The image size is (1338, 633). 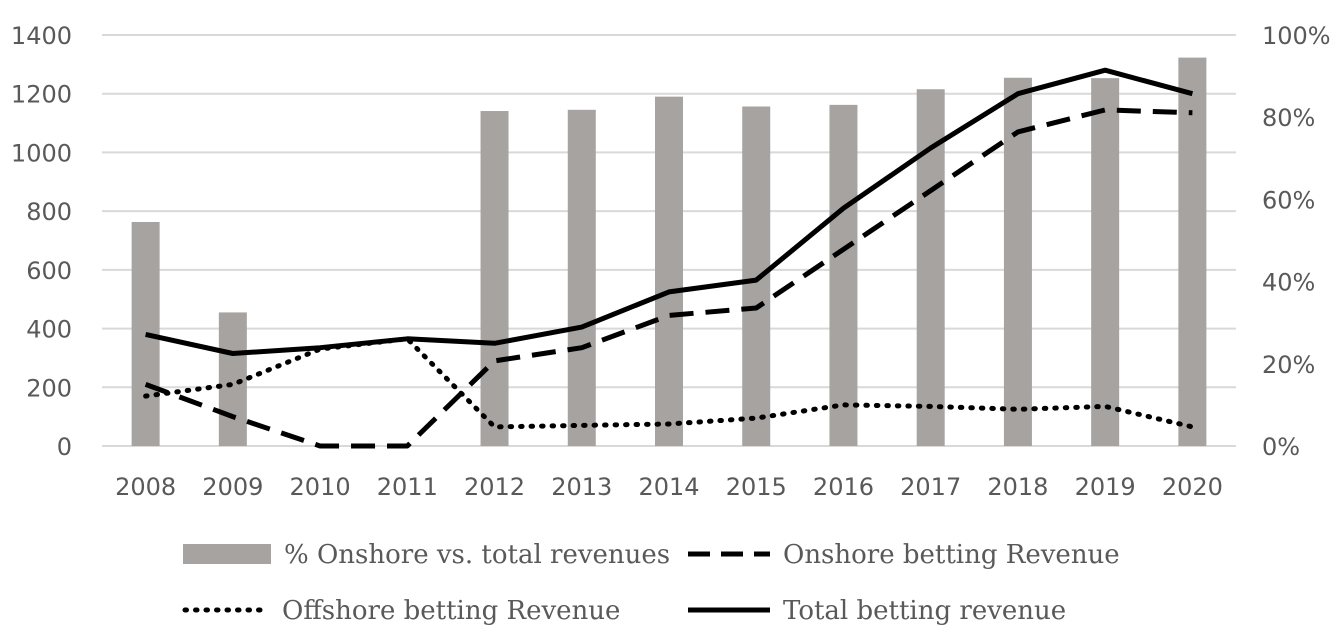 I want to click on y-axis-left: 0 200 400 600 800 1000 1200 1400, so click(x=41, y=241).